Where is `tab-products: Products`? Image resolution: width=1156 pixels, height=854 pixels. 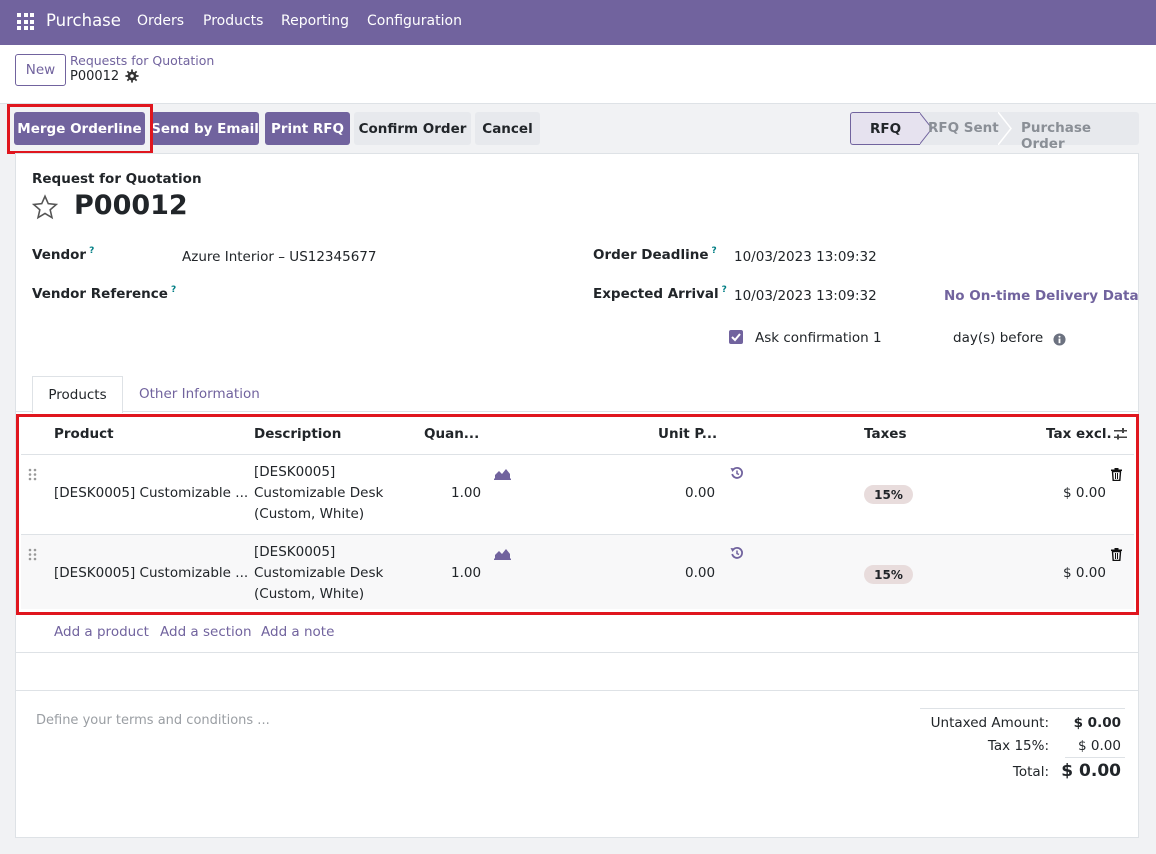
tab-products: Products is located at coordinates (77, 394).